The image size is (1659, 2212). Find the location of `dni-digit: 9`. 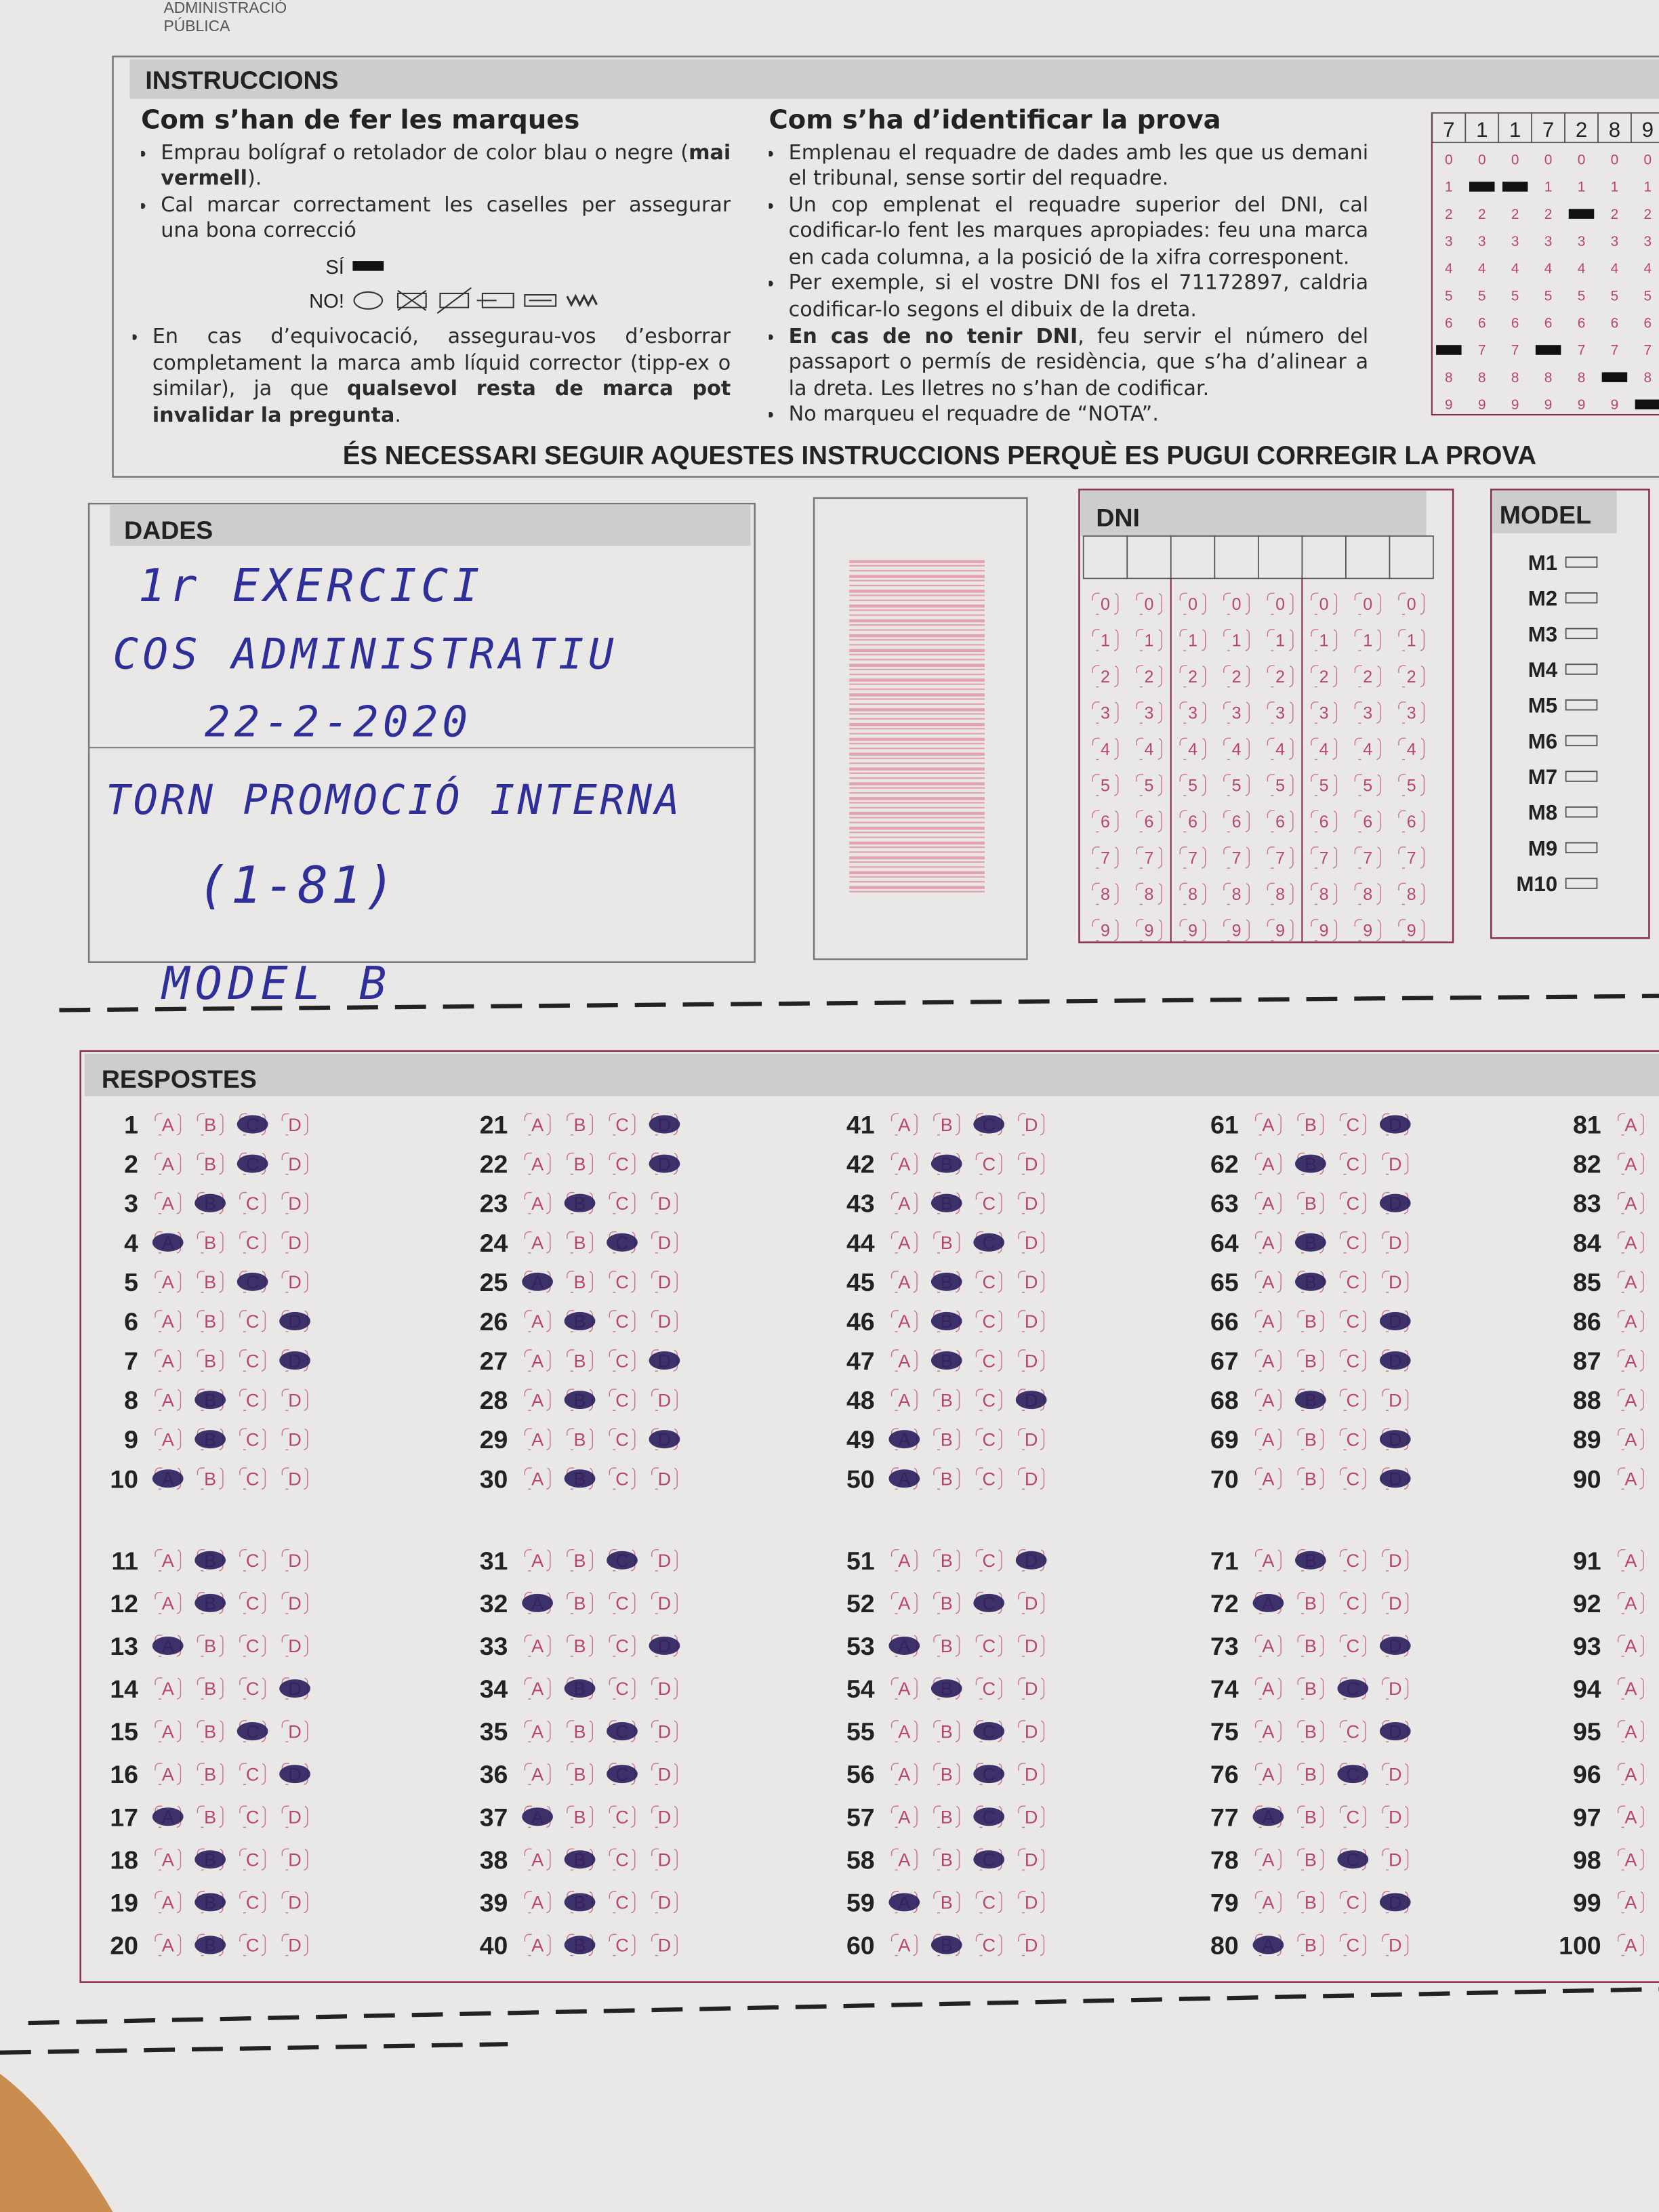

dni-digit: 9 is located at coordinates (1192, 930).